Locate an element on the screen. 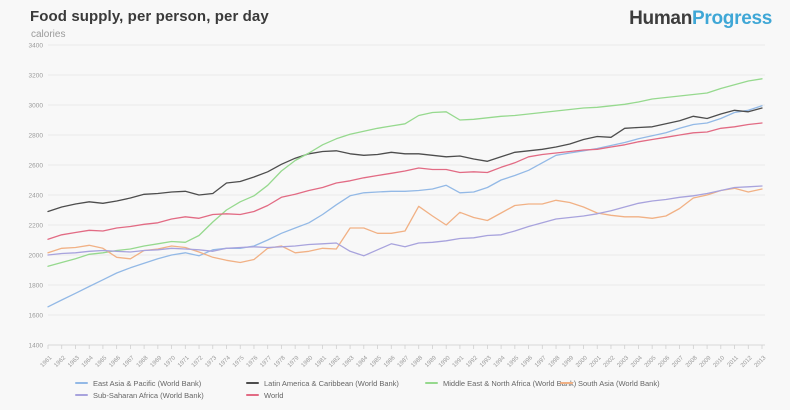 Image resolution: width=790 pixels, height=410 pixels. x-axis-tick-label: 1994 is located at coordinates (500, 362).